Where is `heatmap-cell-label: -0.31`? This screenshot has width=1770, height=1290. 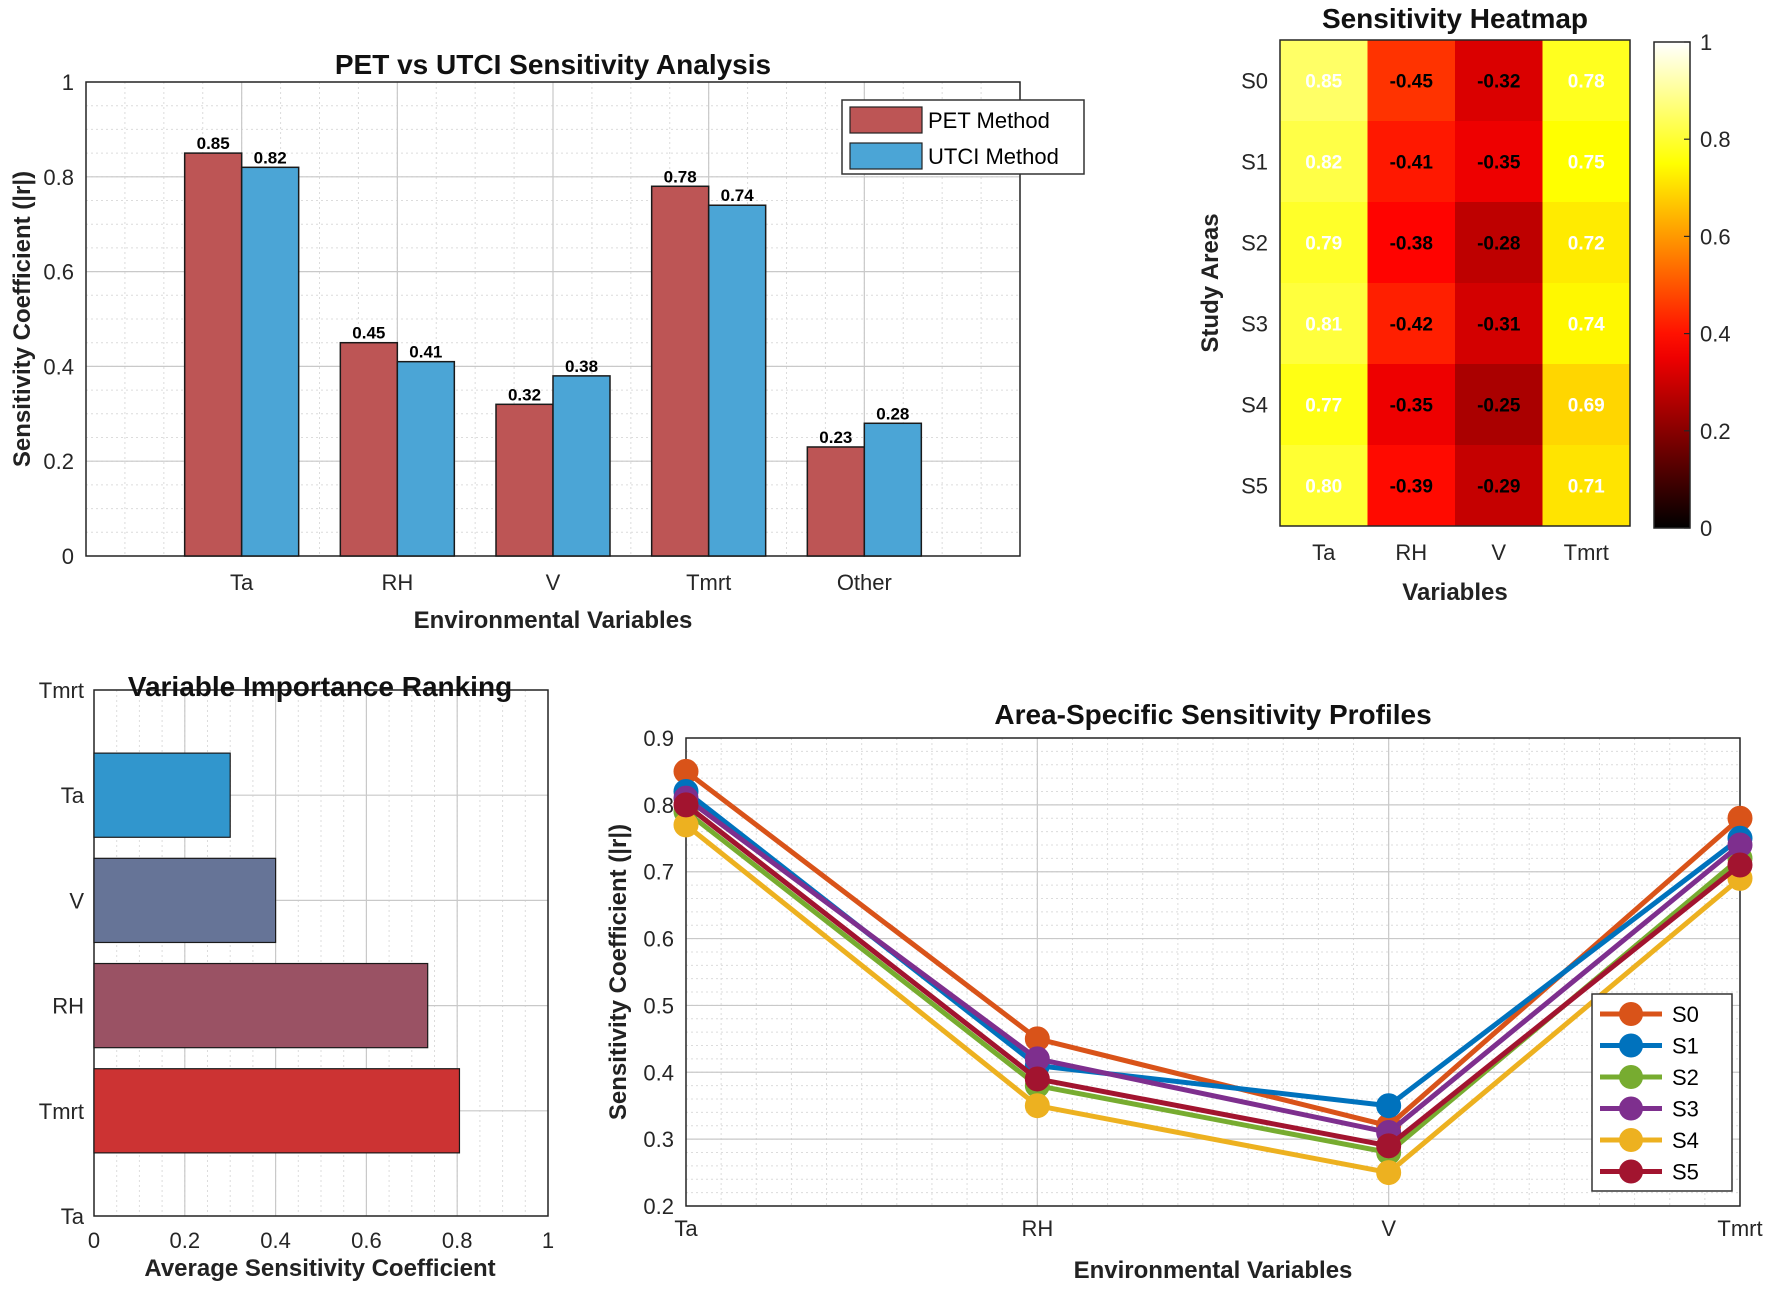
heatmap-cell-label: -0.31 is located at coordinates (1499, 325).